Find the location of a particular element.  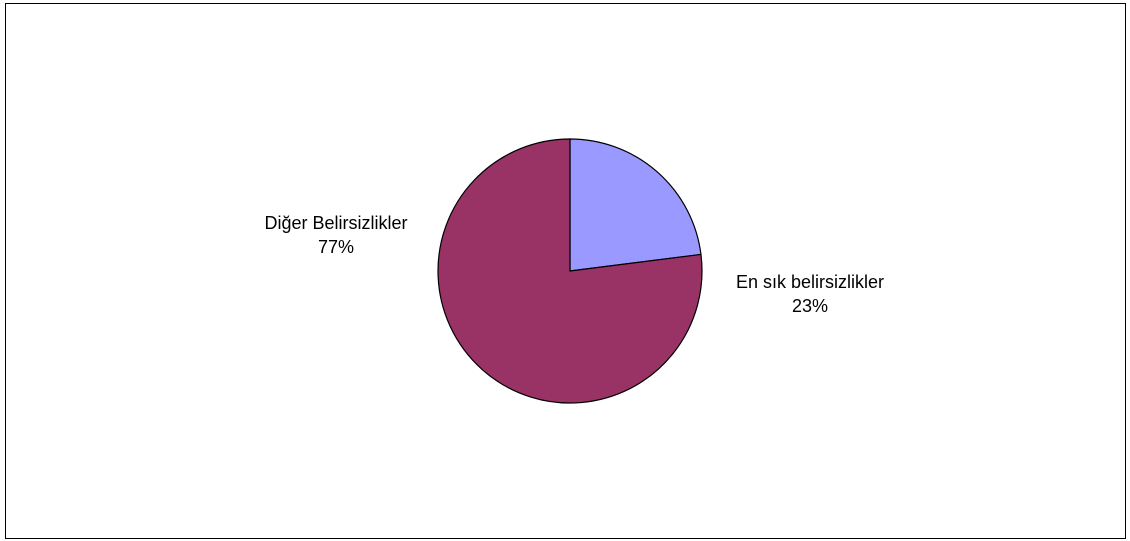

slice-label-value: 23% is located at coordinates (810, 306).